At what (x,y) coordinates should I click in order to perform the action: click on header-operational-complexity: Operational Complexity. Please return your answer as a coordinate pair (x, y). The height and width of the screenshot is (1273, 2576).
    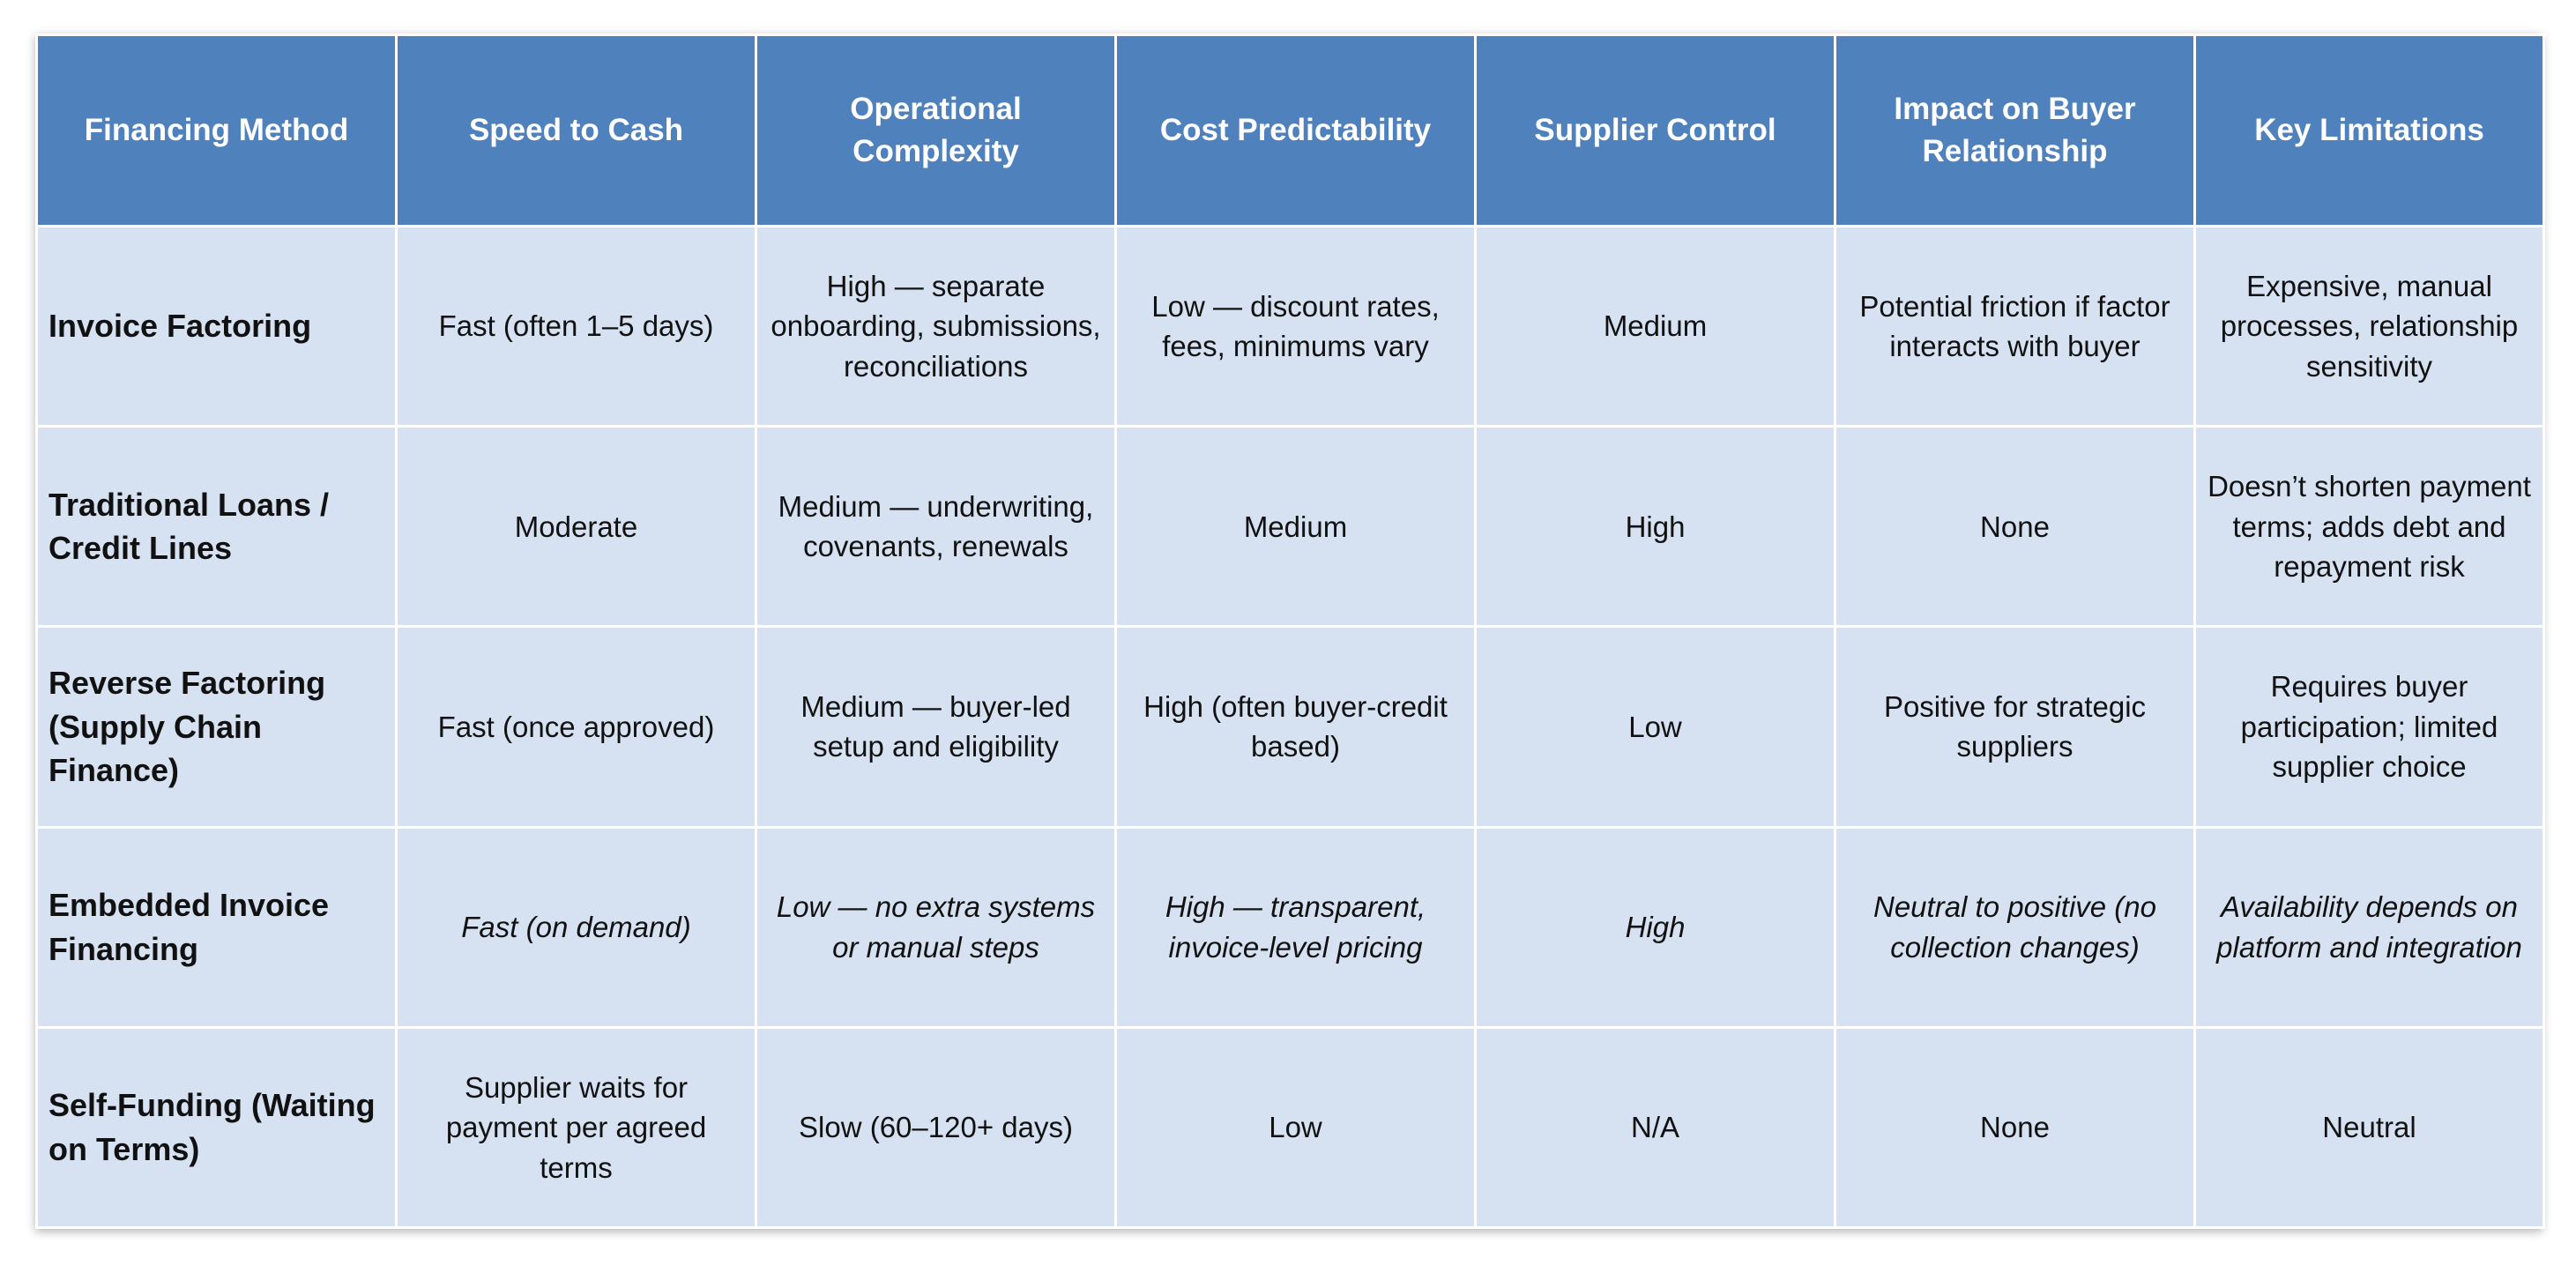
    Looking at the image, I should click on (936, 130).